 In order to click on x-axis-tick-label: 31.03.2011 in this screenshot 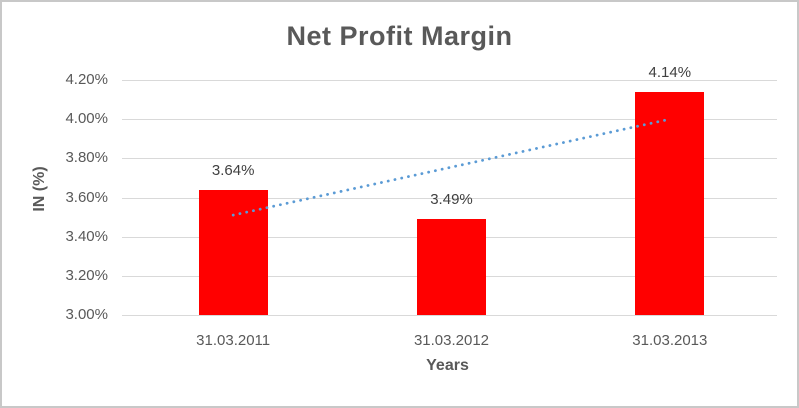, I will do `click(233, 340)`.